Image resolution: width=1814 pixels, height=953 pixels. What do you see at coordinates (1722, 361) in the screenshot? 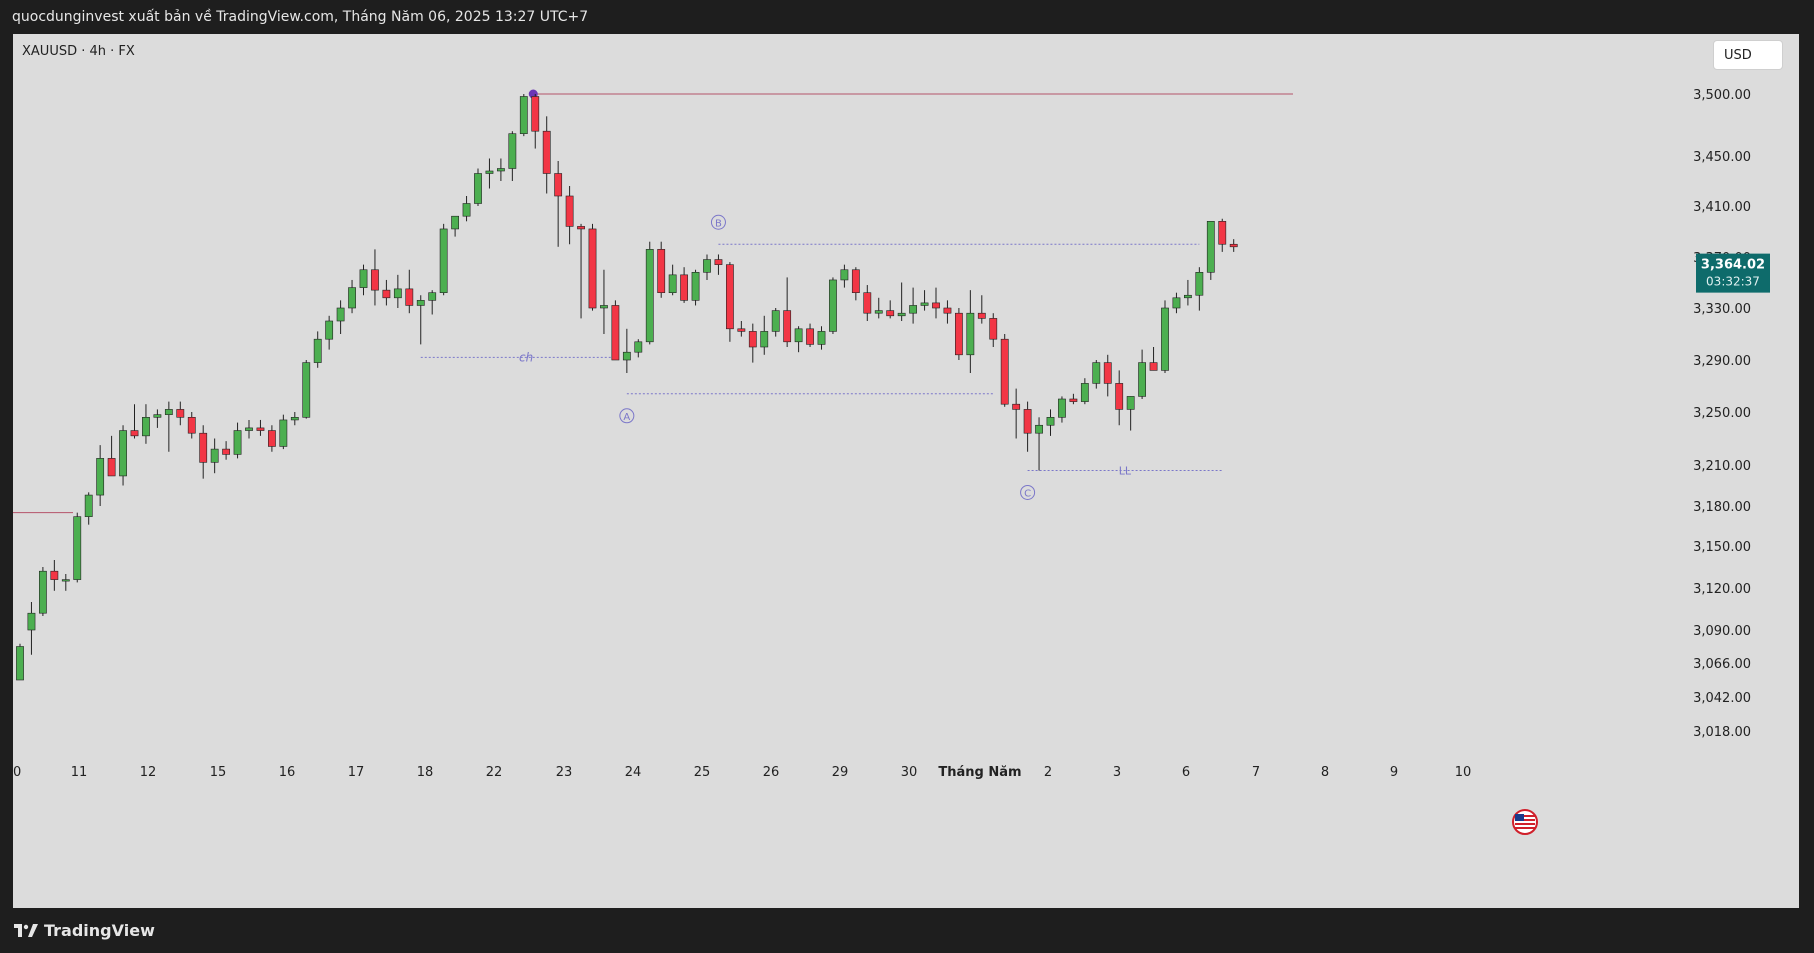
I see `price-tick-label: 3,290.00` at bounding box center [1722, 361].